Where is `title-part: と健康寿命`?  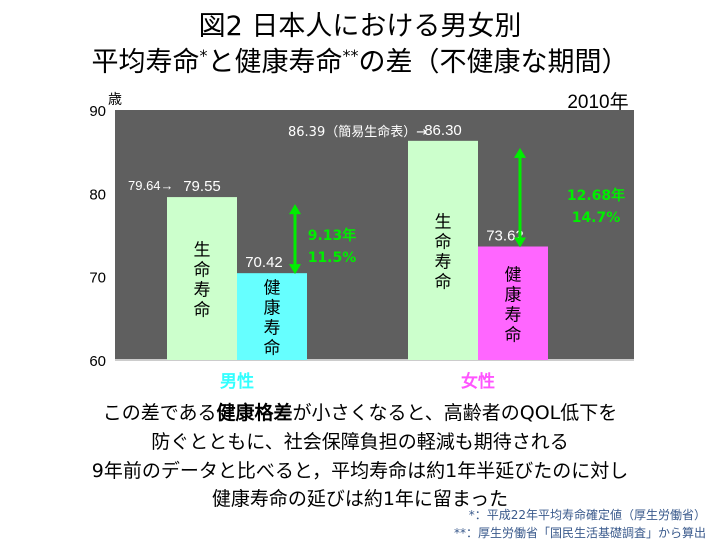
title-part: と健康寿命 is located at coordinates (275, 62).